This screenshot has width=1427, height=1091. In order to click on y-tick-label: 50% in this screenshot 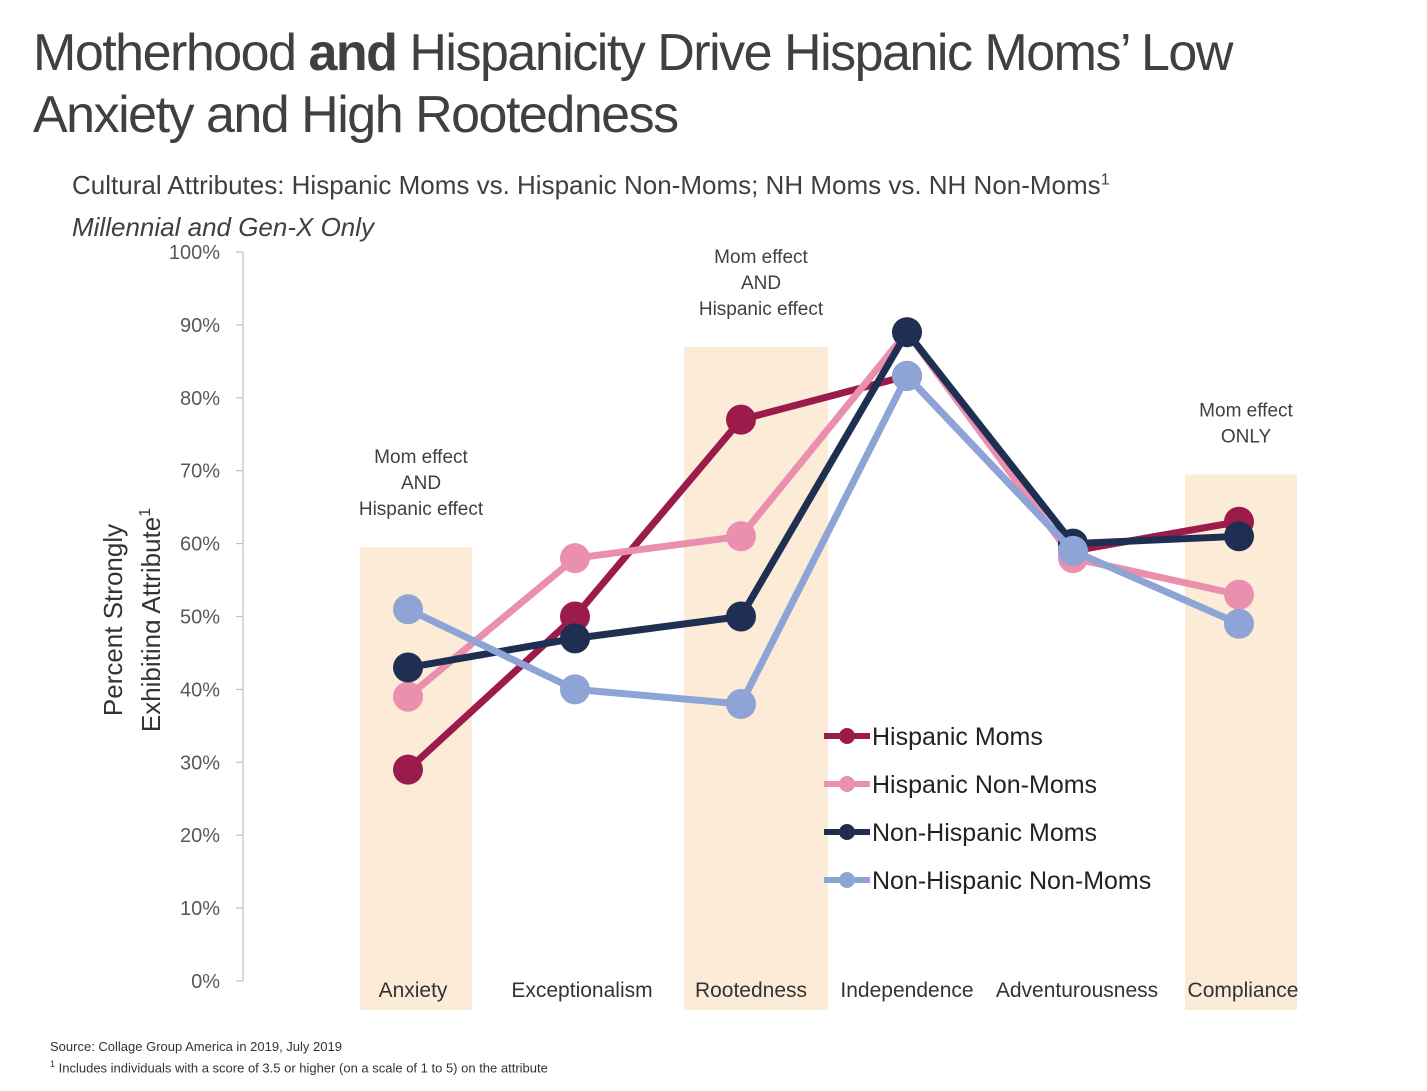, I will do `click(200, 618)`.